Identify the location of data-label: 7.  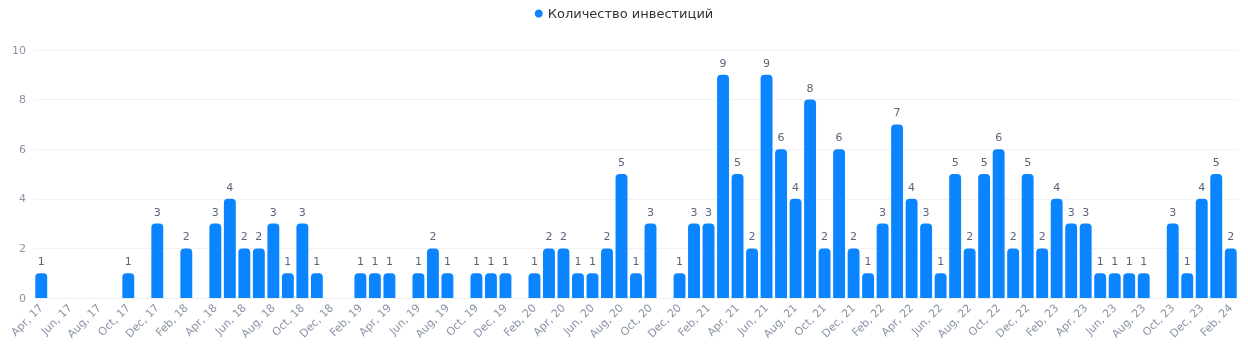
(897, 113).